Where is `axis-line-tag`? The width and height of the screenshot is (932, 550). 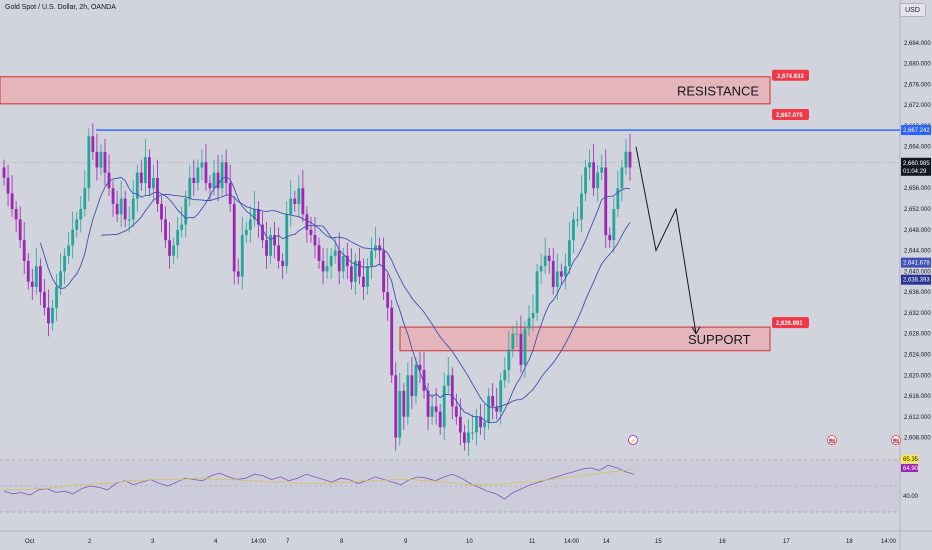
axis-line-tag is located at coordinates (916, 130).